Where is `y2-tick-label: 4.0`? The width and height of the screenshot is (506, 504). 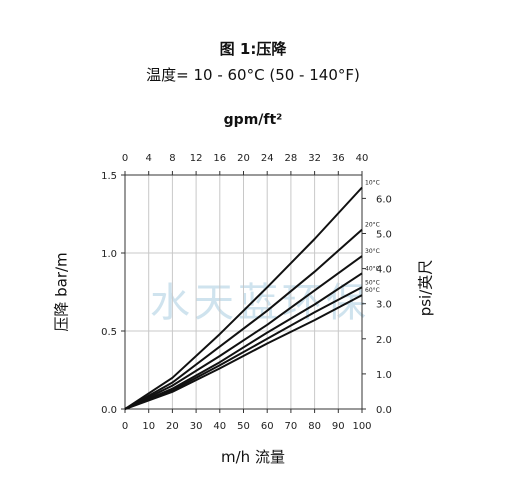
y2-tick-label: 4.0 is located at coordinates (384, 270).